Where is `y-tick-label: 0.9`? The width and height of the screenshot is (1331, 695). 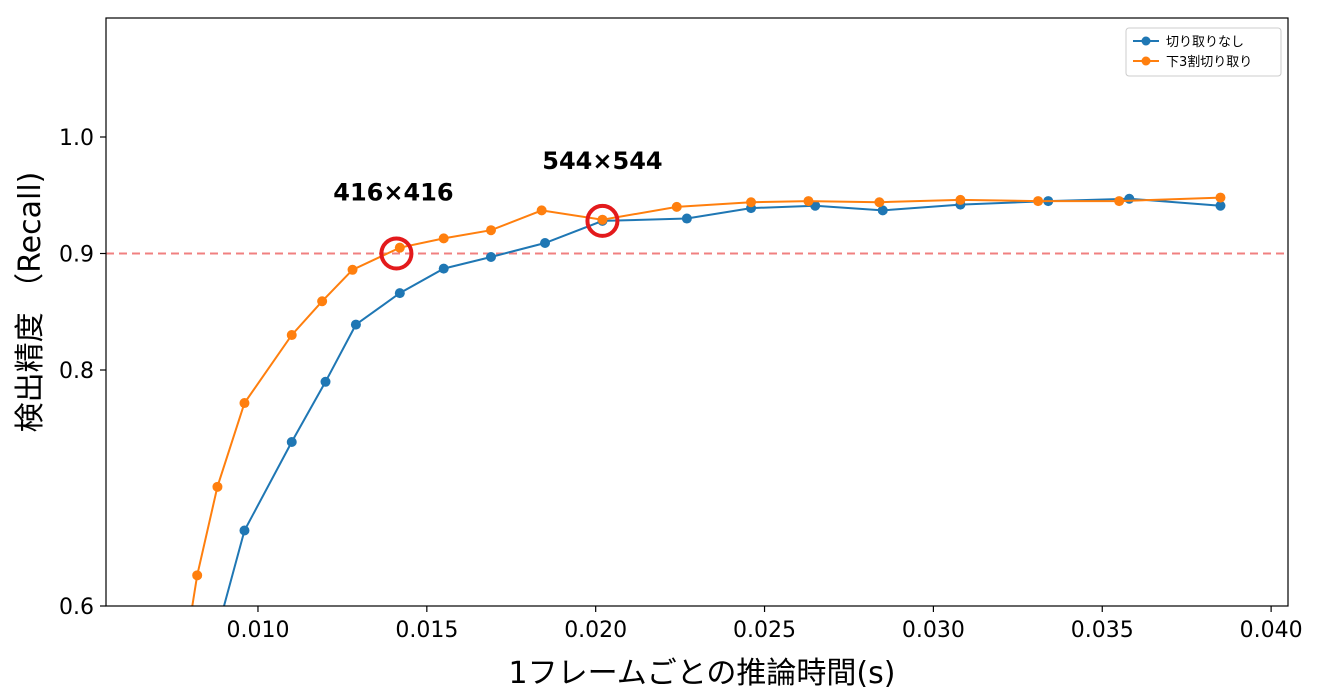
y-tick-label: 0.9 is located at coordinates (76, 255).